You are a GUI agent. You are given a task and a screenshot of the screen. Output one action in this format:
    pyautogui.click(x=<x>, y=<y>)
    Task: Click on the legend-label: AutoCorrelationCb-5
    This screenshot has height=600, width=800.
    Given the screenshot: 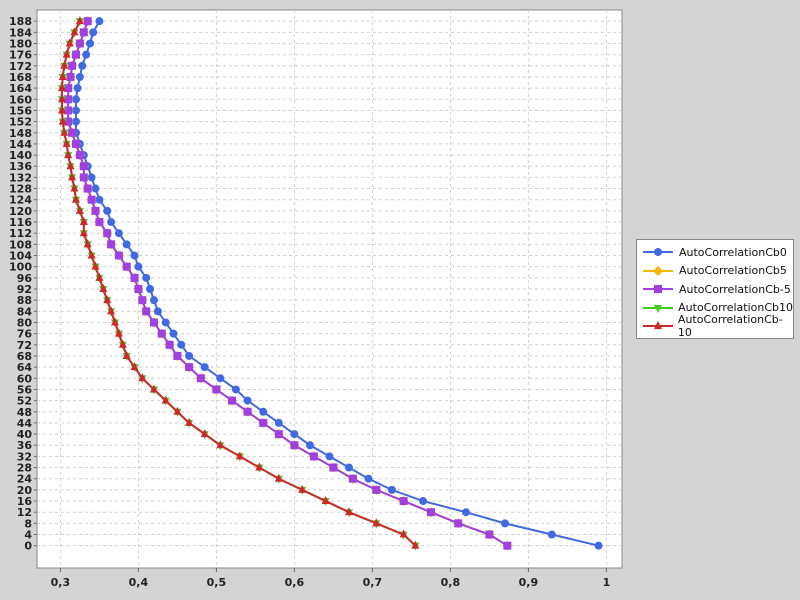 What is the action you would take?
    pyautogui.click(x=735, y=289)
    